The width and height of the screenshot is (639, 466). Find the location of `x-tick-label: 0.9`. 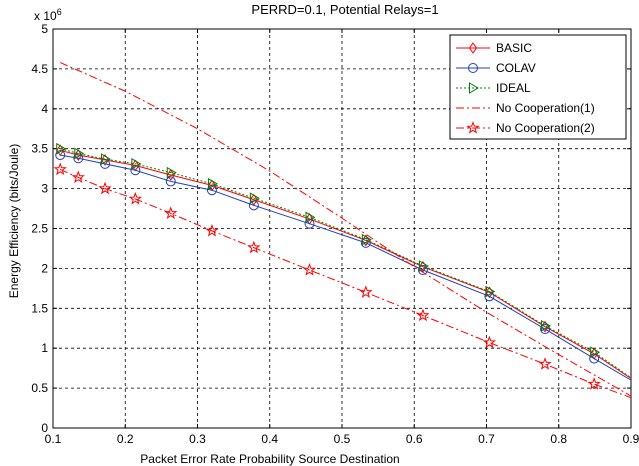

x-tick-label: 0.9 is located at coordinates (631, 439).